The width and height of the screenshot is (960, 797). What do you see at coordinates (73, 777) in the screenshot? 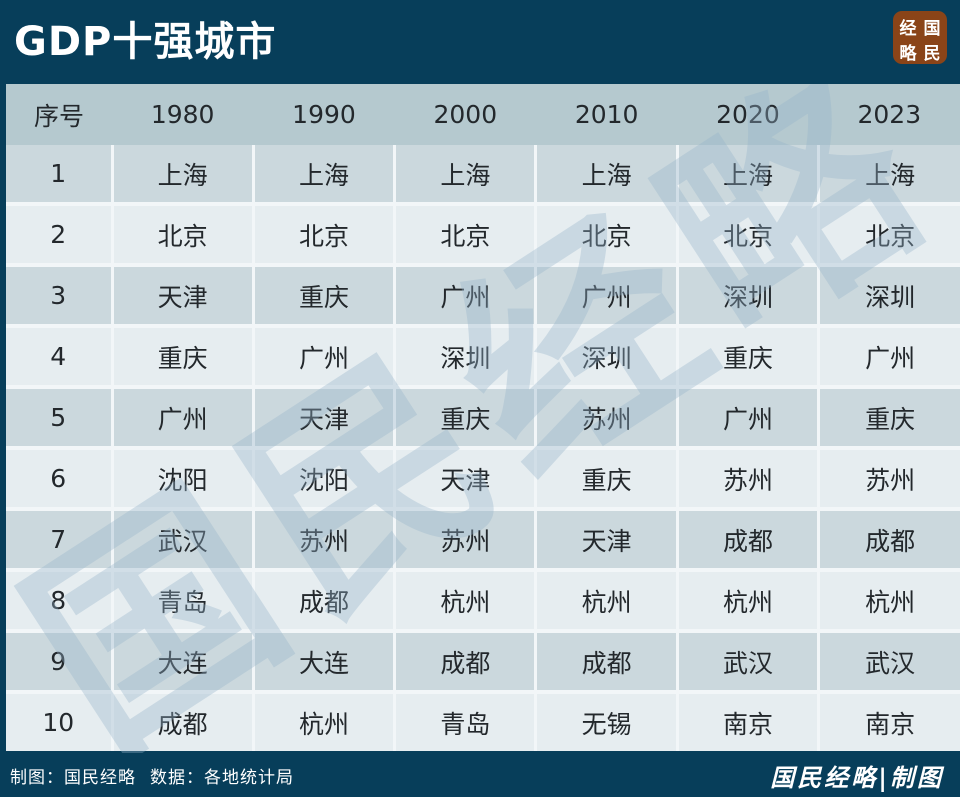
I see `footer-credit-maker: 制图：国民经略` at bounding box center [73, 777].